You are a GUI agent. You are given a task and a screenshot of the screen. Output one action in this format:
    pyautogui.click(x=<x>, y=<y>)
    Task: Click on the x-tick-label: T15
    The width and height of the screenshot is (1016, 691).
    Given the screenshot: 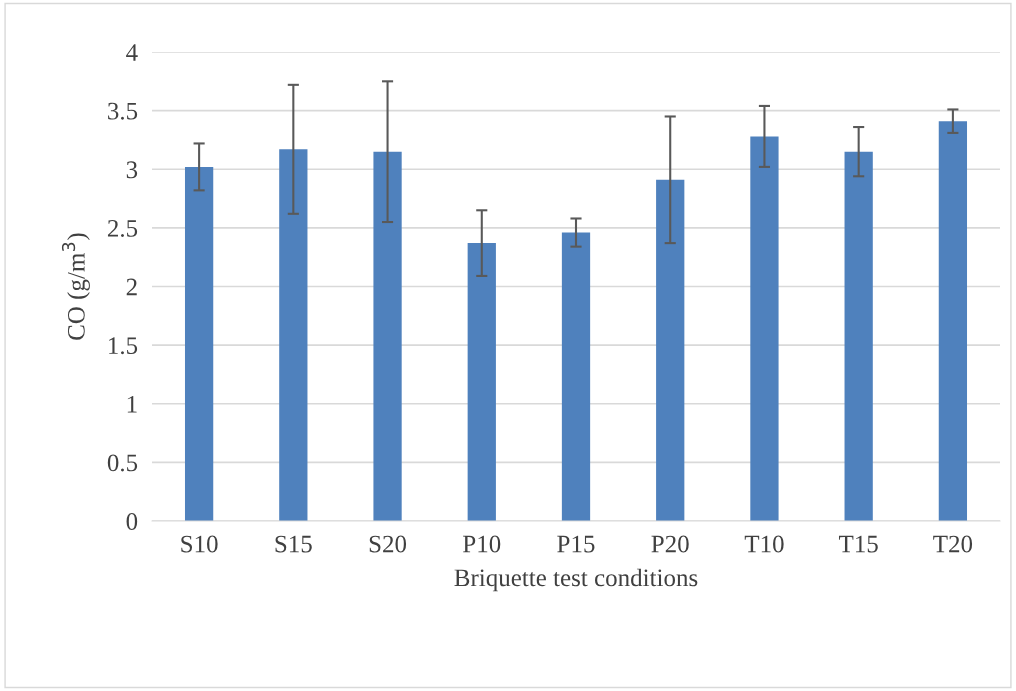 What is the action you would take?
    pyautogui.click(x=858, y=544)
    